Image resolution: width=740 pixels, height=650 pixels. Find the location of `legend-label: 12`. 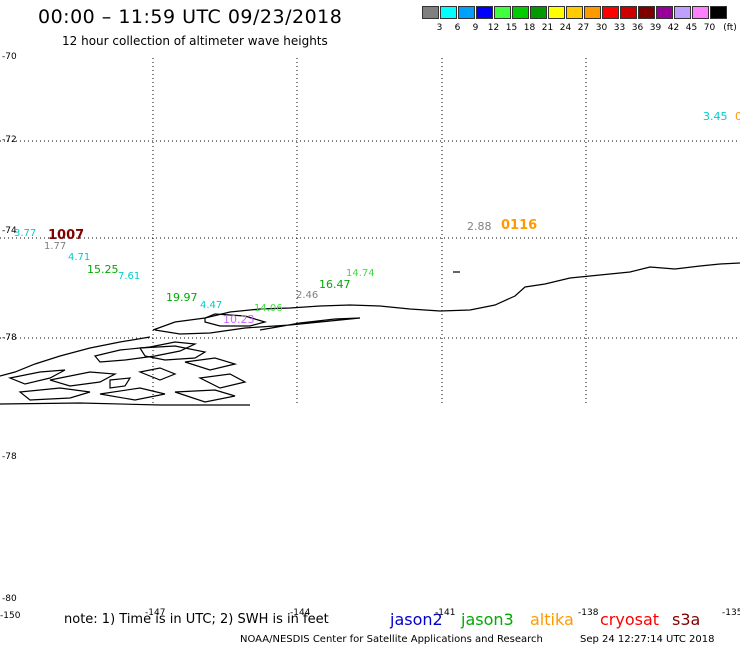

legend-label: 12 is located at coordinates (493, 28).